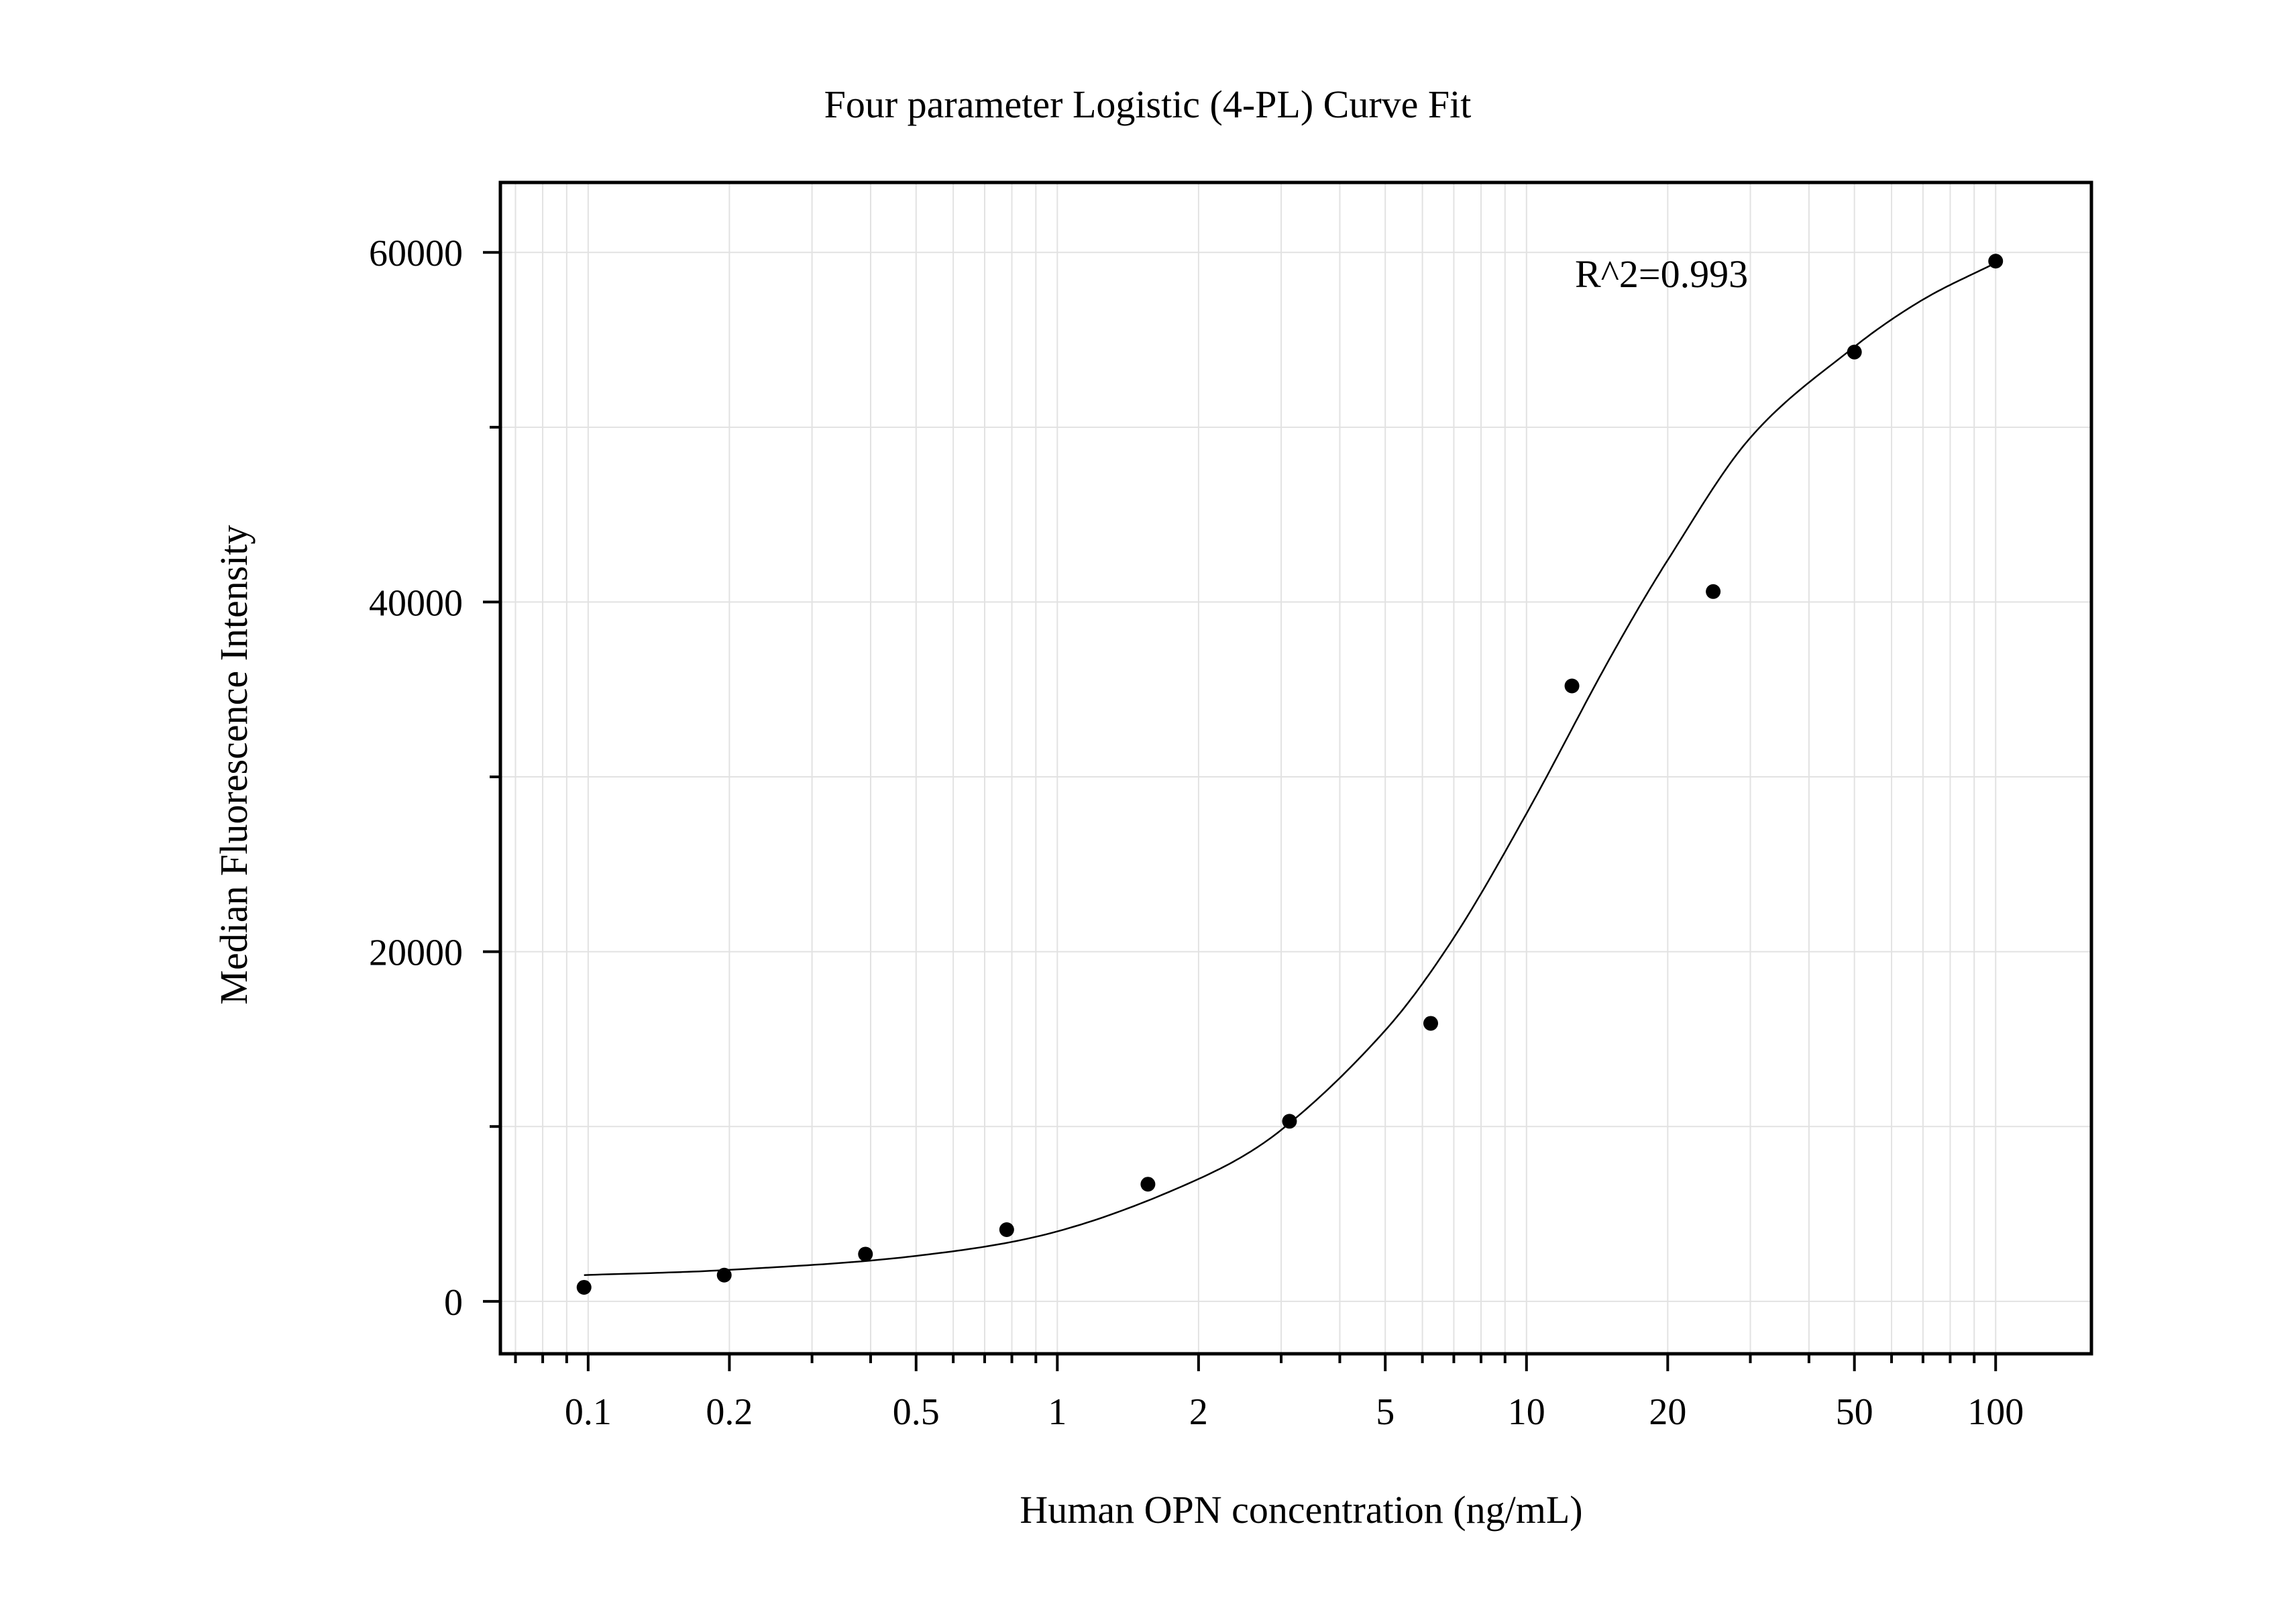 The image size is (2296, 1604). What do you see at coordinates (729, 1412) in the screenshot?
I see `x-tick-label: 0.2` at bounding box center [729, 1412].